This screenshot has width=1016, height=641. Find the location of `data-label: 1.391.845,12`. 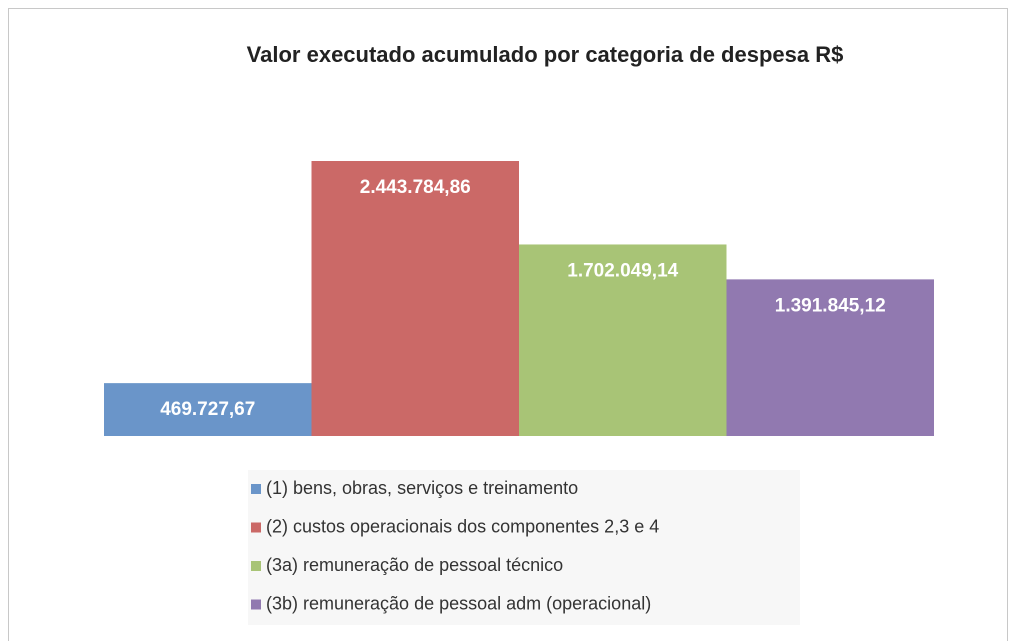

data-label: 1.391.845,12 is located at coordinates (830, 305).